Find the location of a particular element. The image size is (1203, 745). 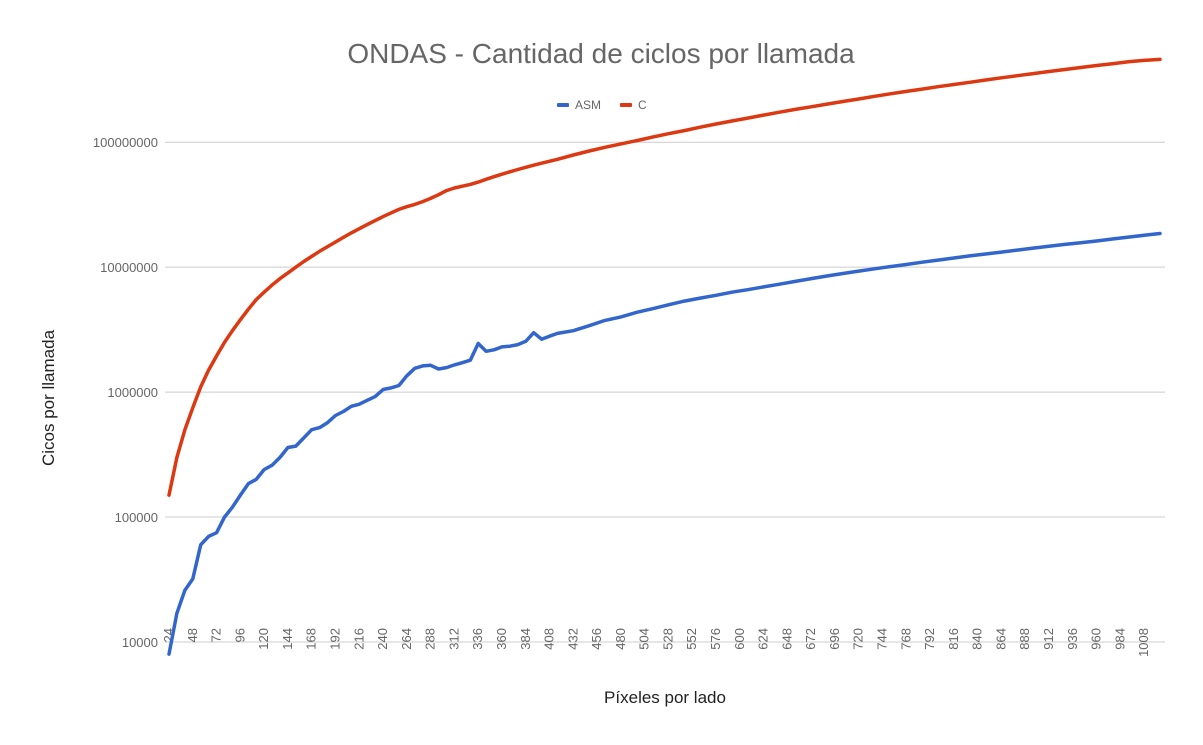

x-tick-label: 168 is located at coordinates (311, 639).